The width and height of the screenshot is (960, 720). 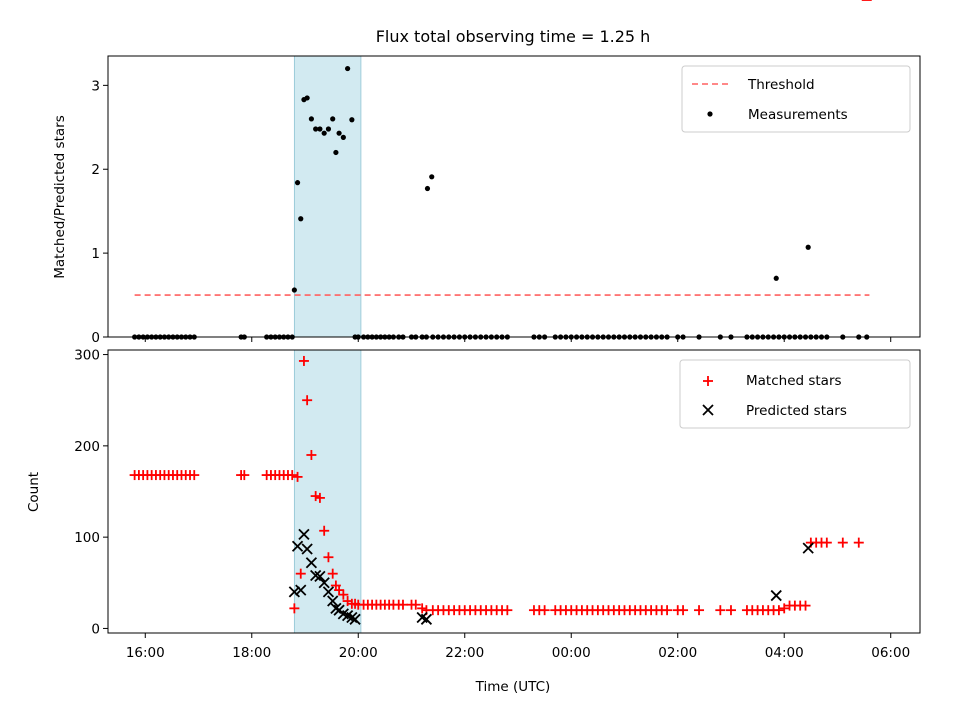 What do you see at coordinates (551, 576) in the screenshot?
I see `predicted-stars-series` at bounding box center [551, 576].